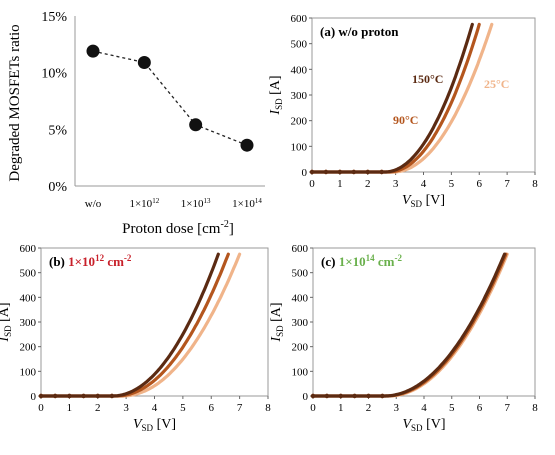 The image size is (555, 455). Describe the element at coordinates (247, 203) in the screenshot. I see `x-tick-label: 1×10¹⁴` at that location.